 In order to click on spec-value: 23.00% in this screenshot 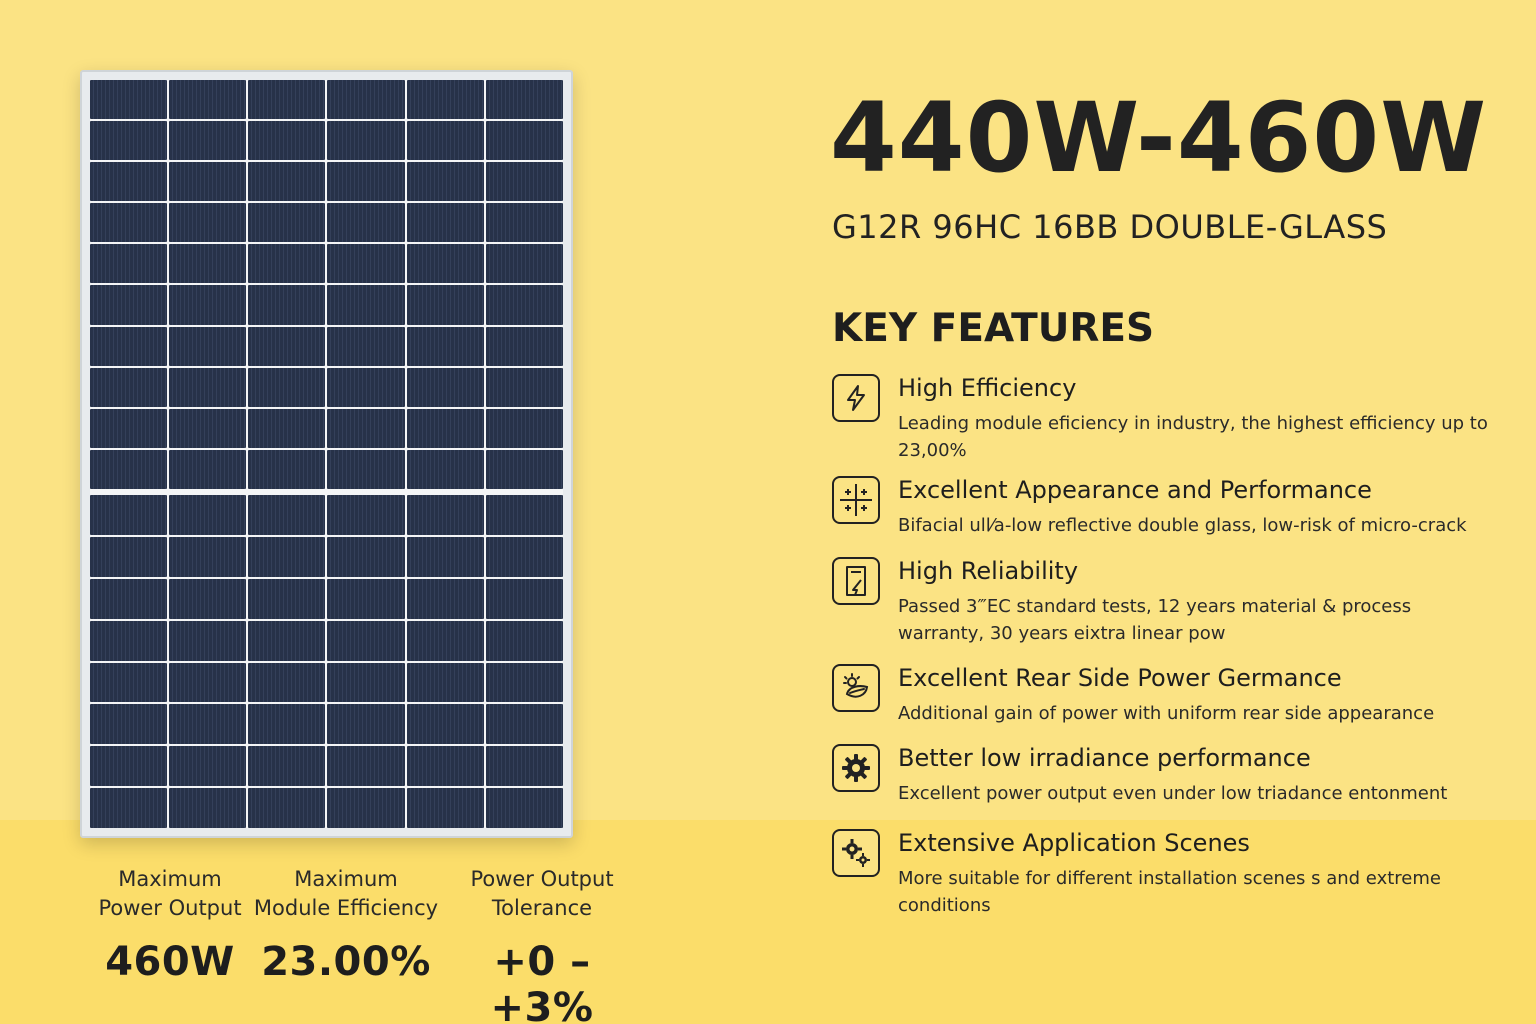, I will do `click(346, 962)`.